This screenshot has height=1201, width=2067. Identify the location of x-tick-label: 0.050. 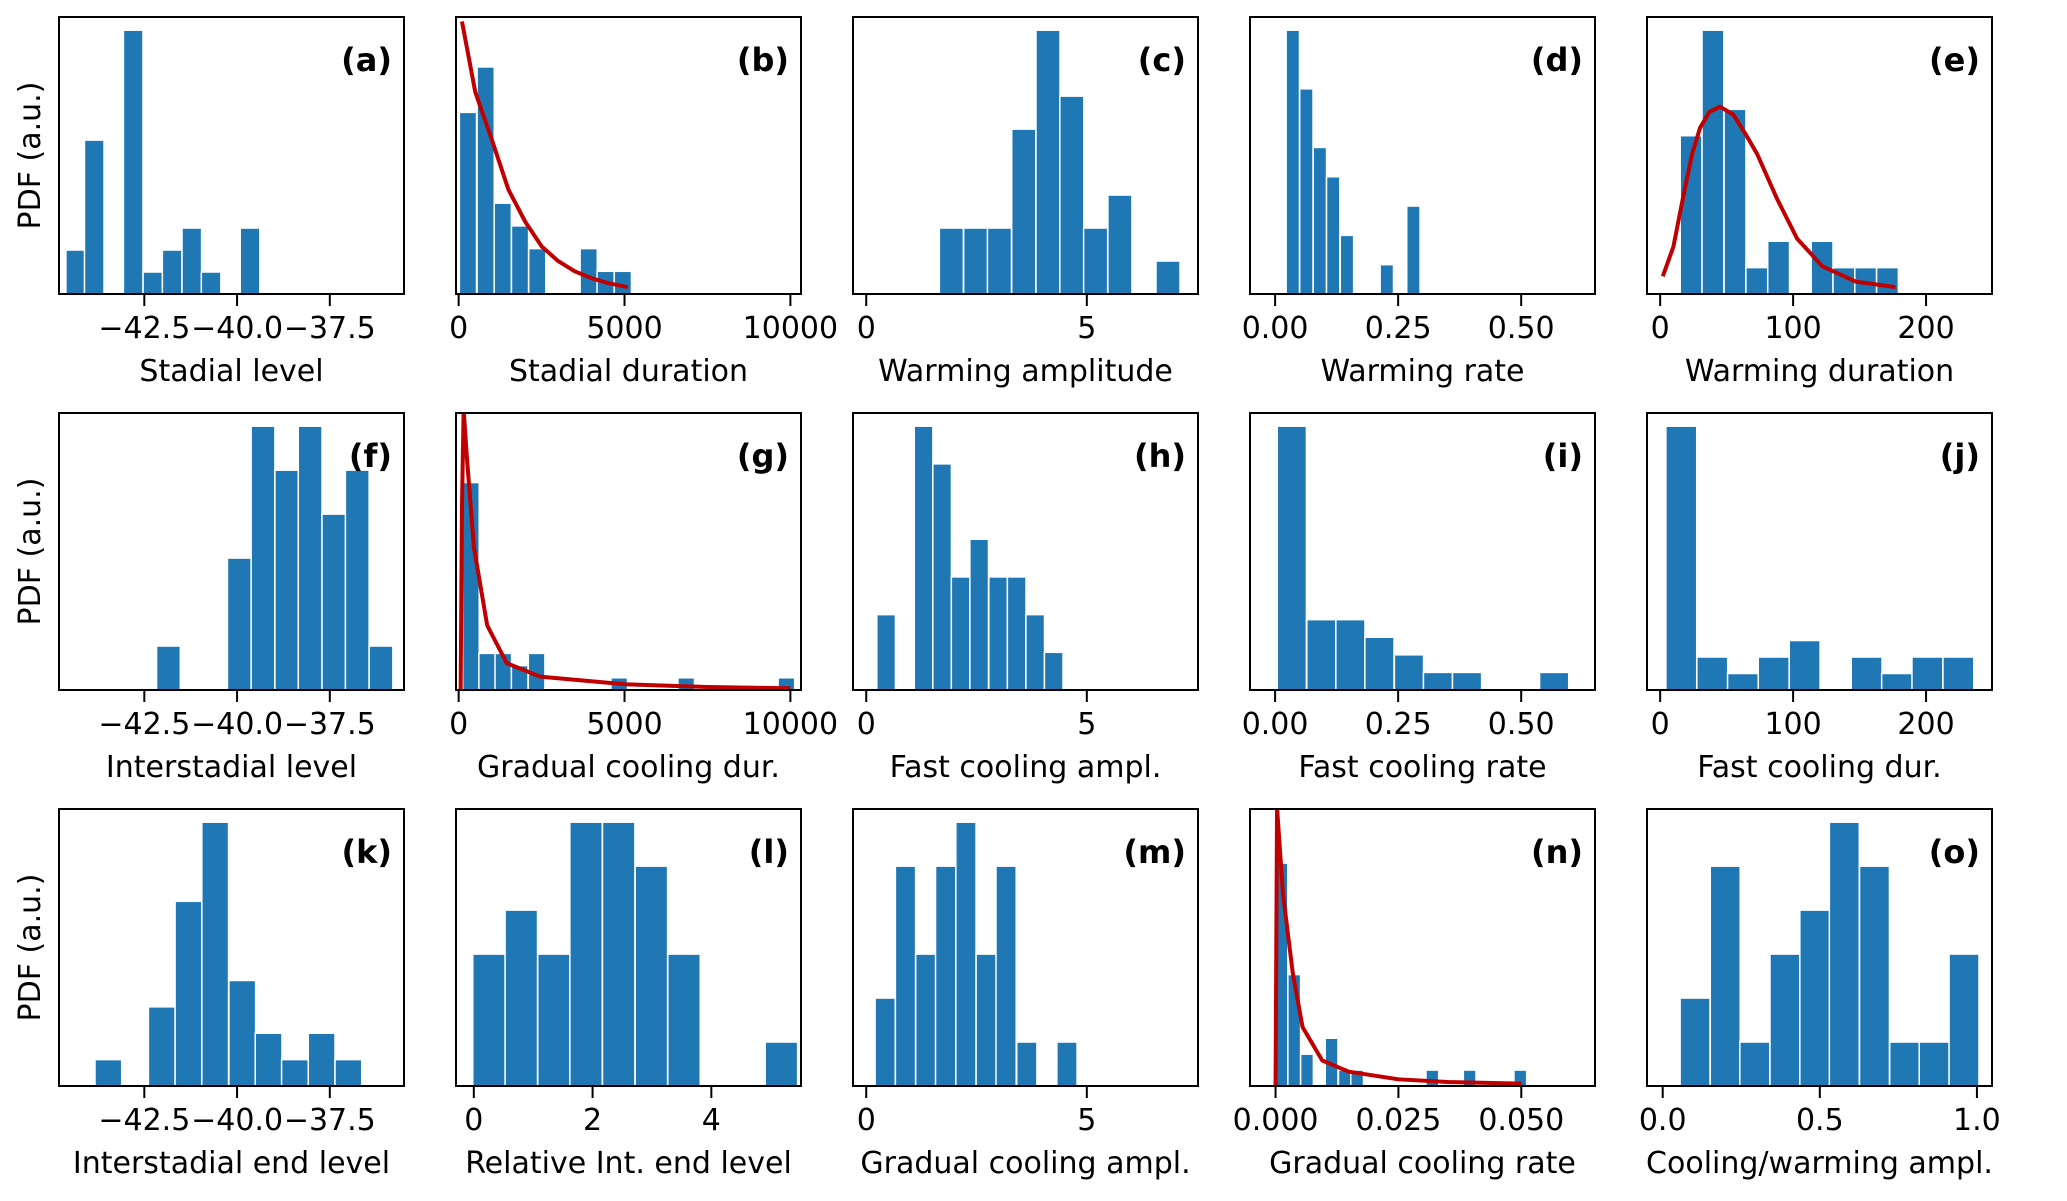
(1521, 1120).